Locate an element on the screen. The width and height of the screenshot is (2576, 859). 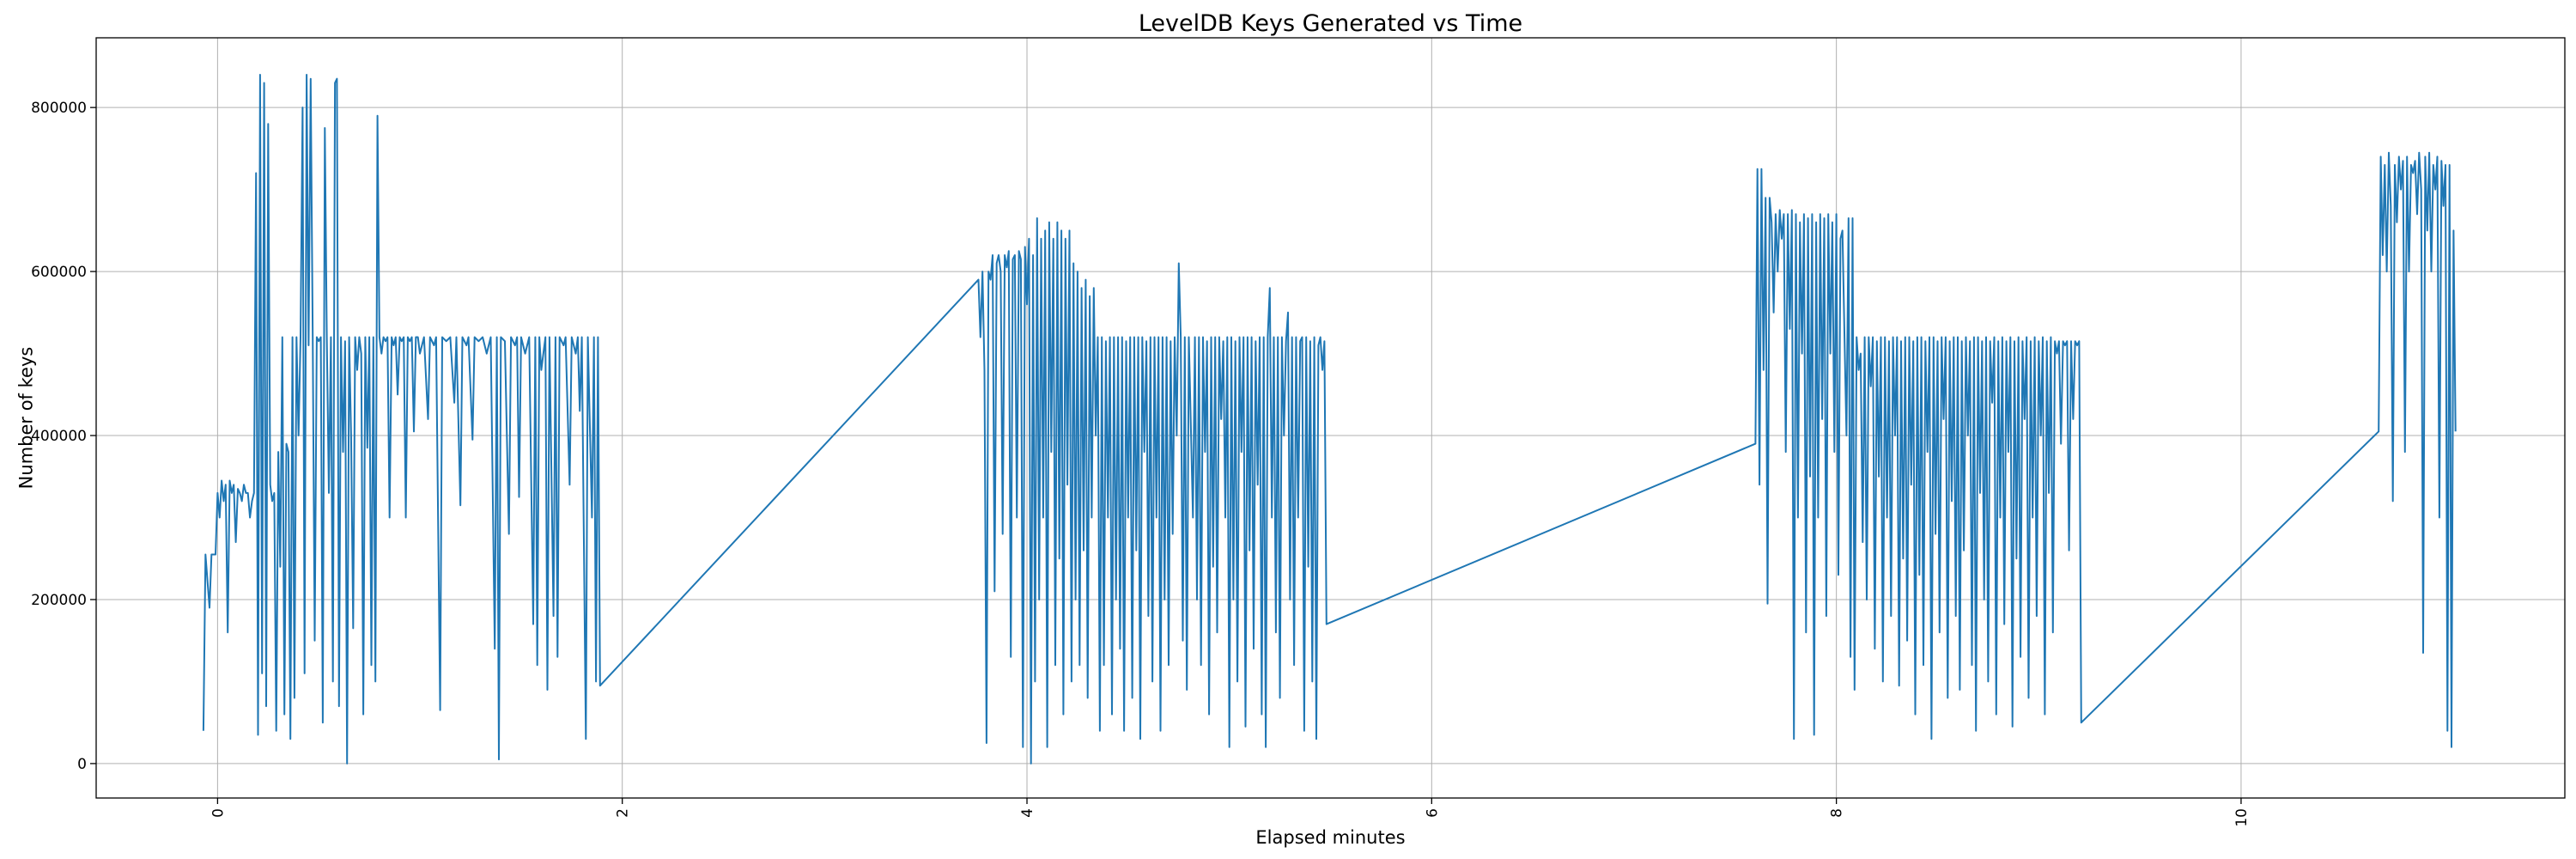
x-tick-label: 6 is located at coordinates (1433, 813).